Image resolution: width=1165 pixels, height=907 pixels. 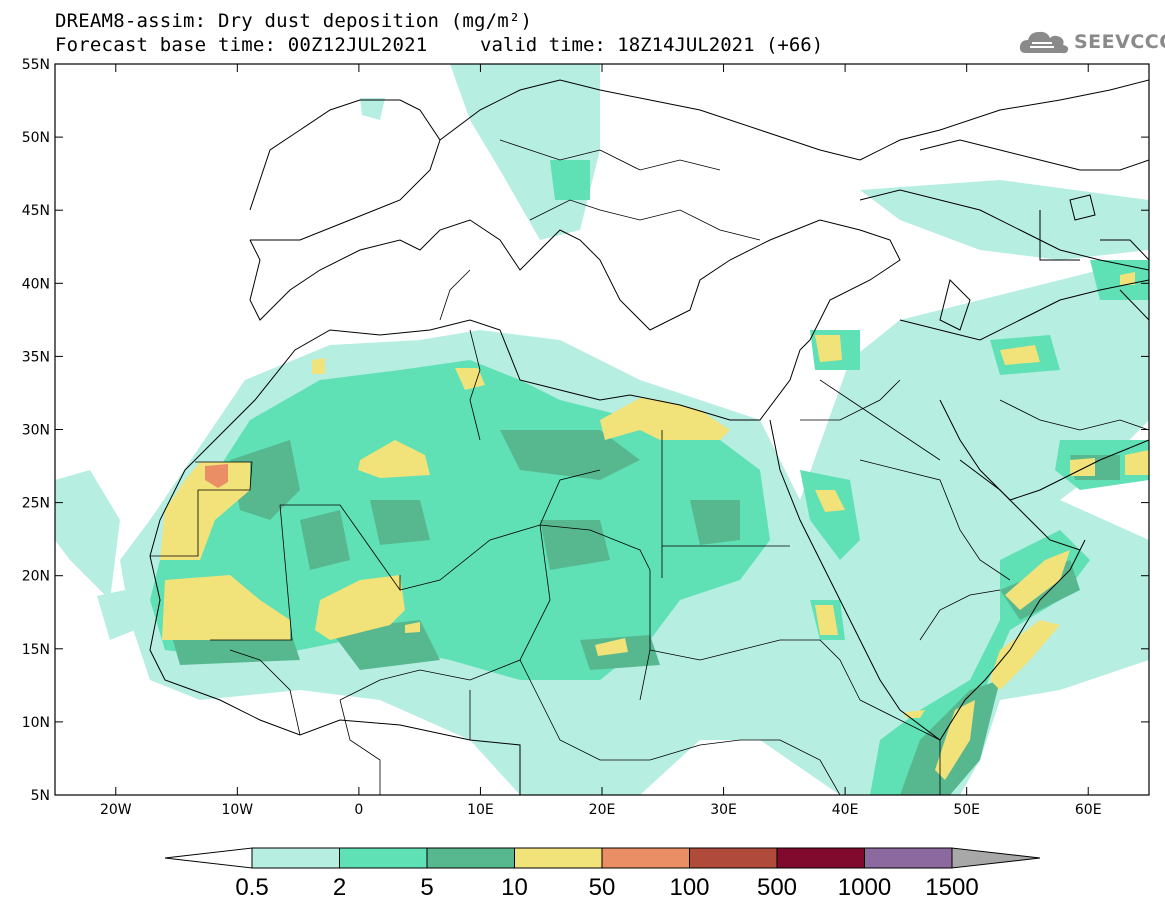 I want to click on lon-tick-label: 0, so click(x=358, y=810).